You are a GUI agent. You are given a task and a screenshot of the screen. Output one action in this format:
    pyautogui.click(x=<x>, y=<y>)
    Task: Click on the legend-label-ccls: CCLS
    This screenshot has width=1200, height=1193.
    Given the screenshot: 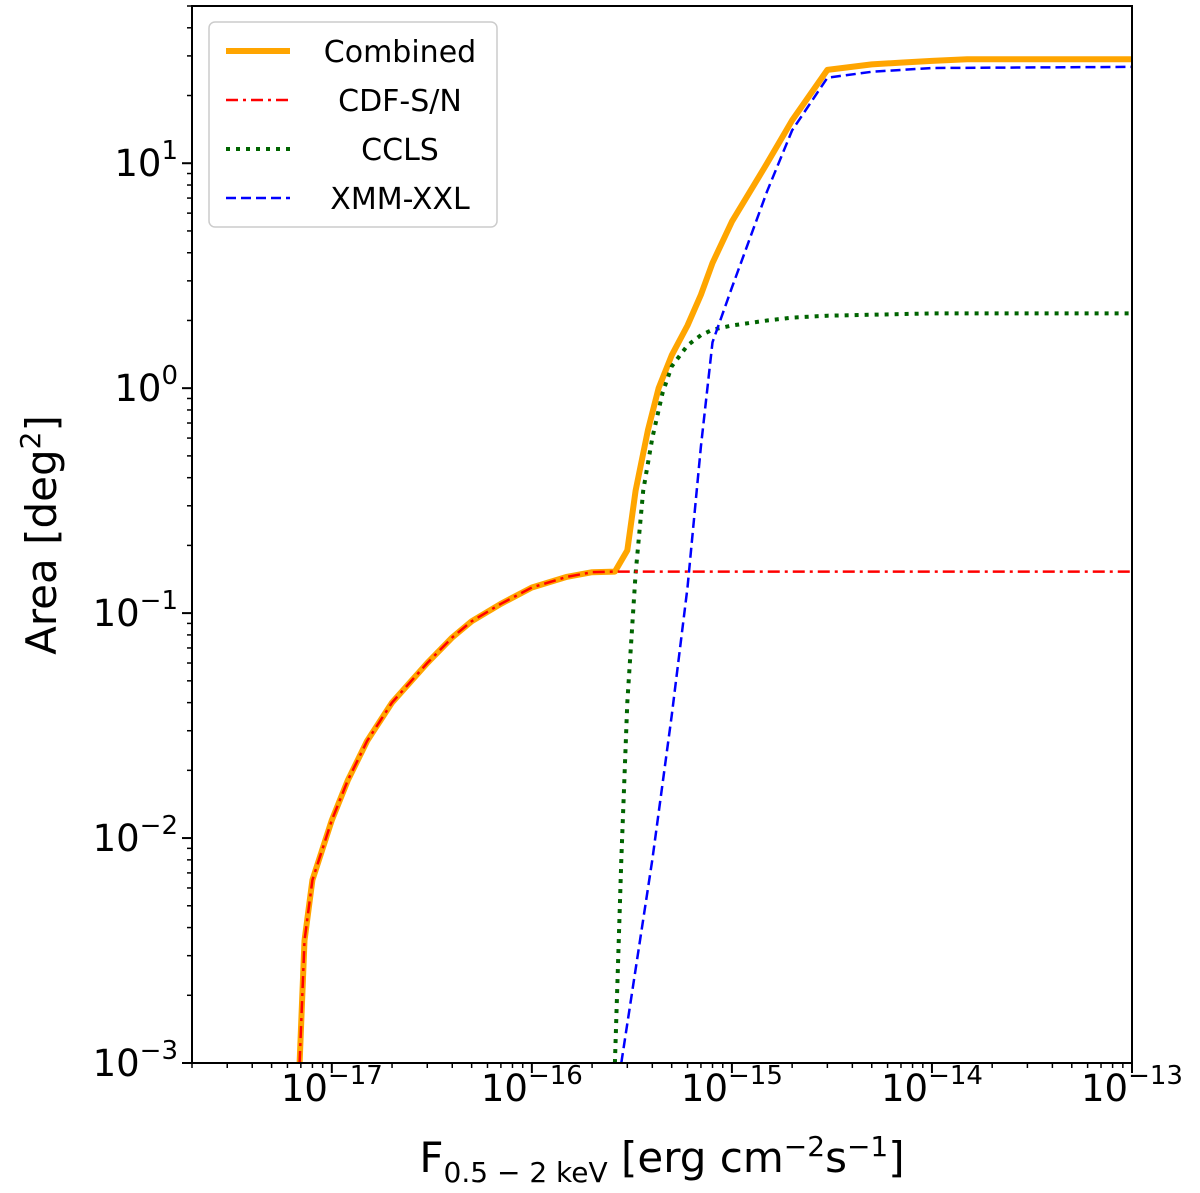 What is the action you would take?
    pyautogui.click(x=400, y=150)
    